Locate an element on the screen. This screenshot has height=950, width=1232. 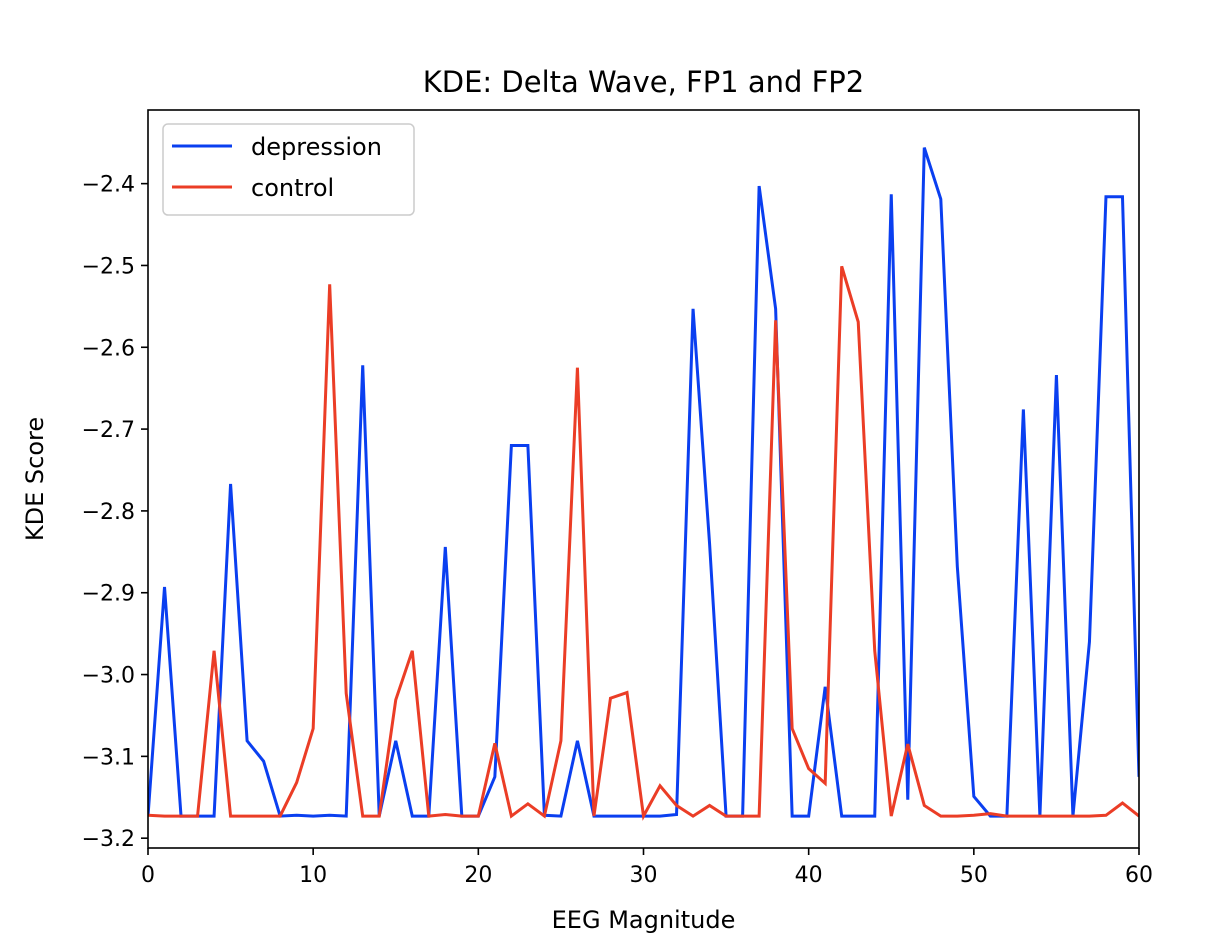
y-axis: −3.2 −3.1 −3.0 −2.9 −2.8 −2.7 −2.6 −2.5 −2.4 is located at coordinates (115, 512).